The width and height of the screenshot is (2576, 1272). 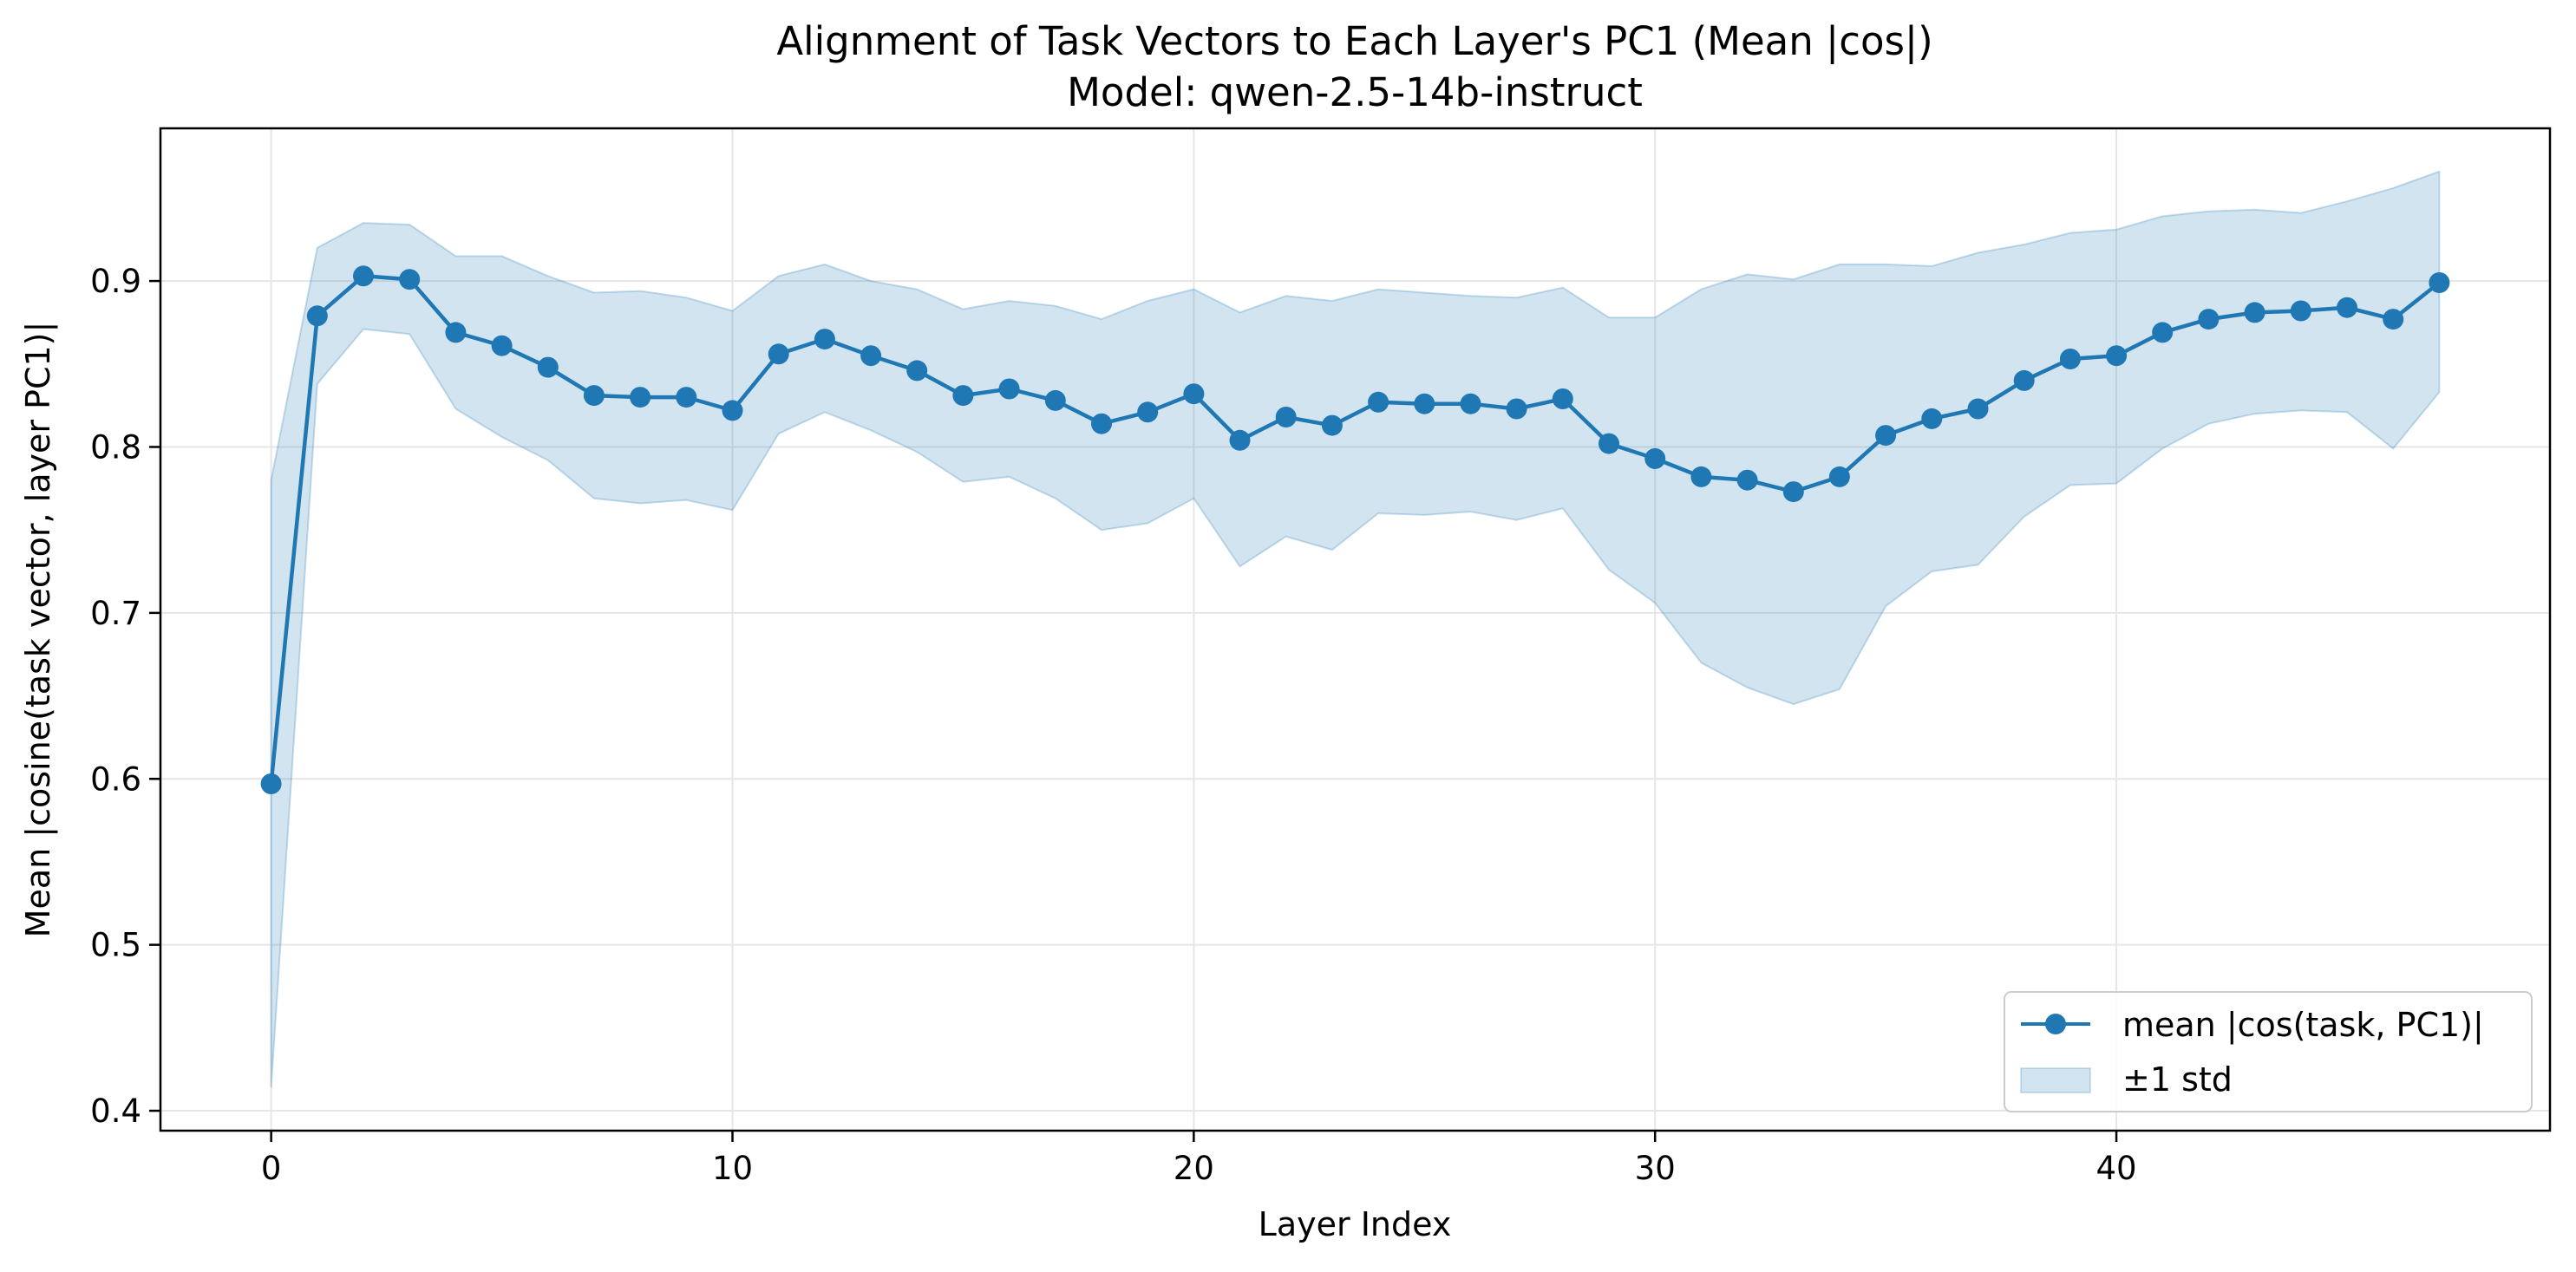 What do you see at coordinates (2303, 1025) in the screenshot?
I see `legend-label-mean: mean |cos(task, PC1)|` at bounding box center [2303, 1025].